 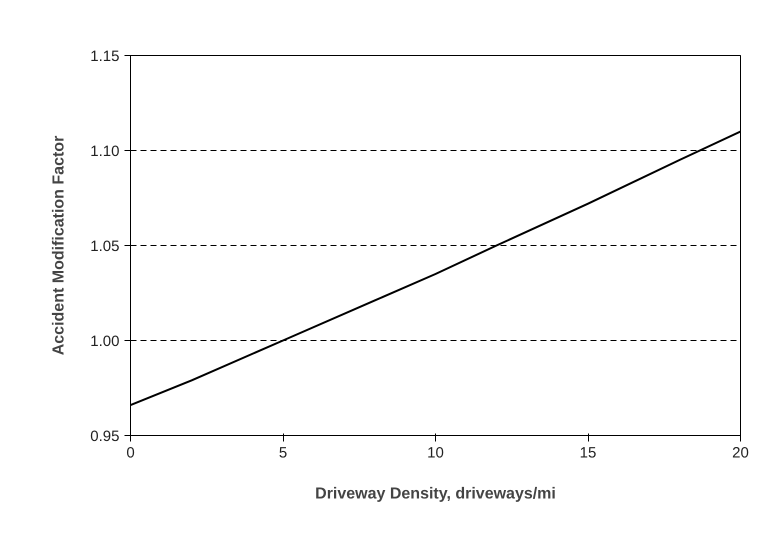 I want to click on x-tick-label: 15, so click(x=588, y=453).